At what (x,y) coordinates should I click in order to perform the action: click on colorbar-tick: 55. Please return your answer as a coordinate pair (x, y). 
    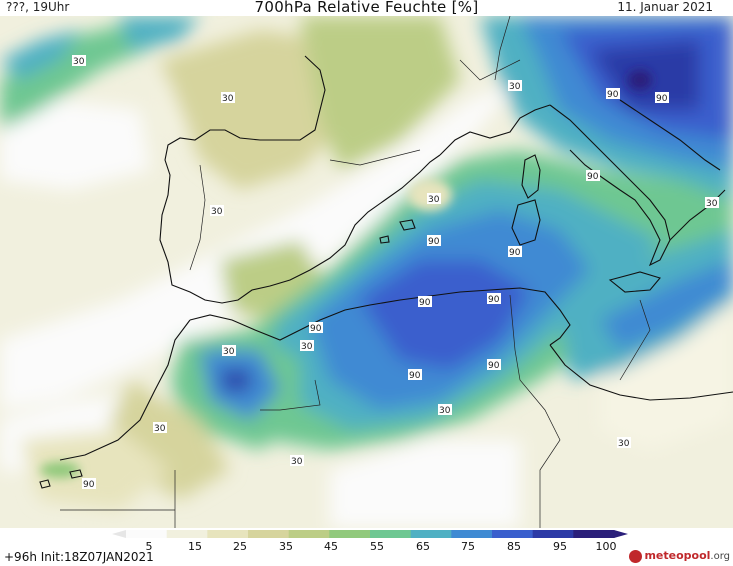
    Looking at the image, I should click on (377, 546).